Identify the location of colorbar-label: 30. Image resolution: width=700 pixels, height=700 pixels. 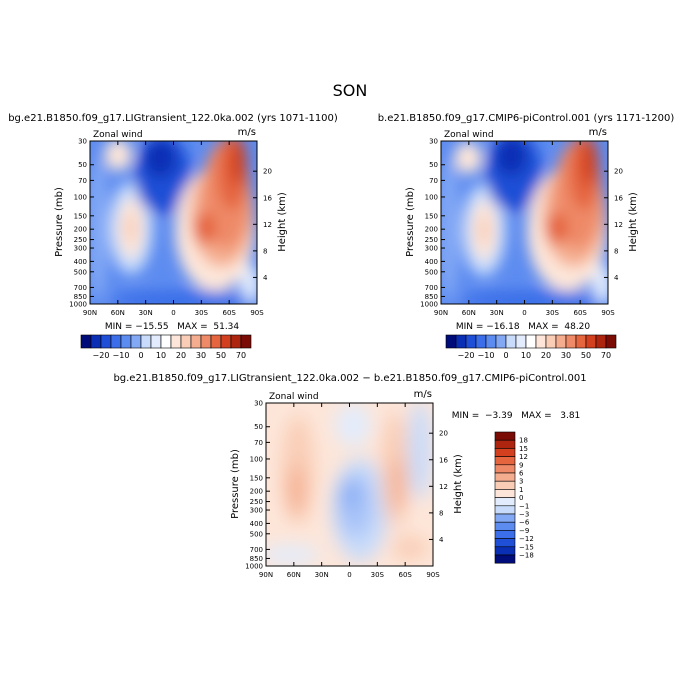
(201, 355).